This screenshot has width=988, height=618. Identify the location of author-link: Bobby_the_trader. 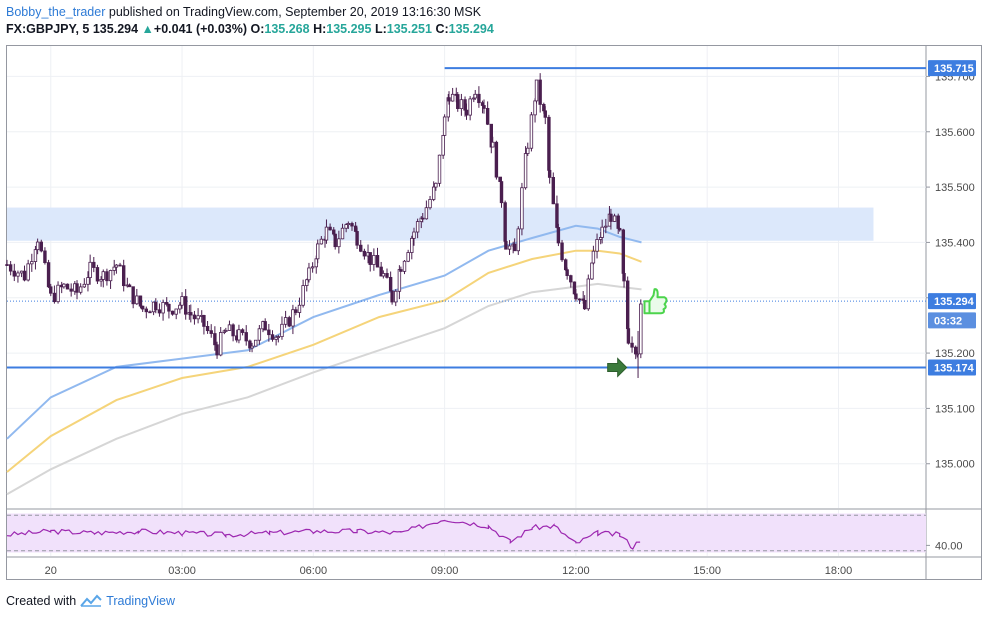
(56, 12).